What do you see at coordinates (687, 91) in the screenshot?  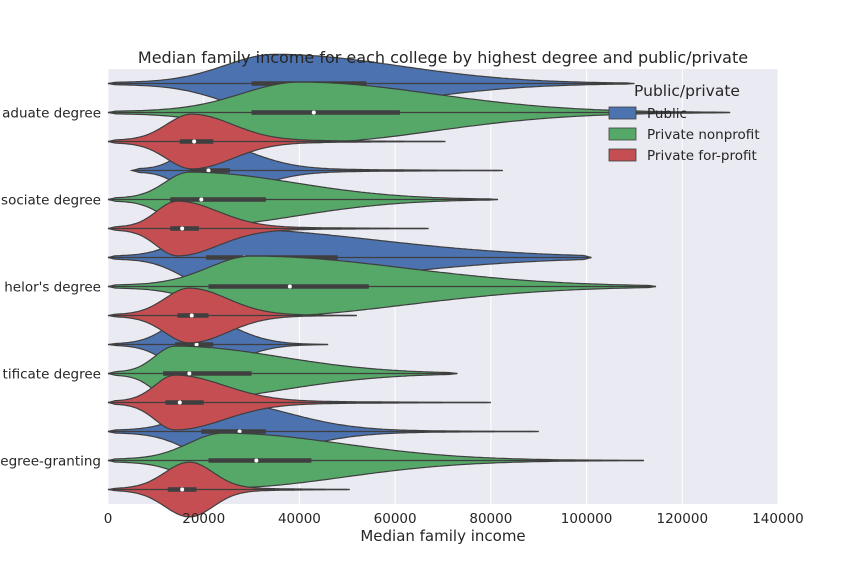 I see `legend-title: Public/private` at bounding box center [687, 91].